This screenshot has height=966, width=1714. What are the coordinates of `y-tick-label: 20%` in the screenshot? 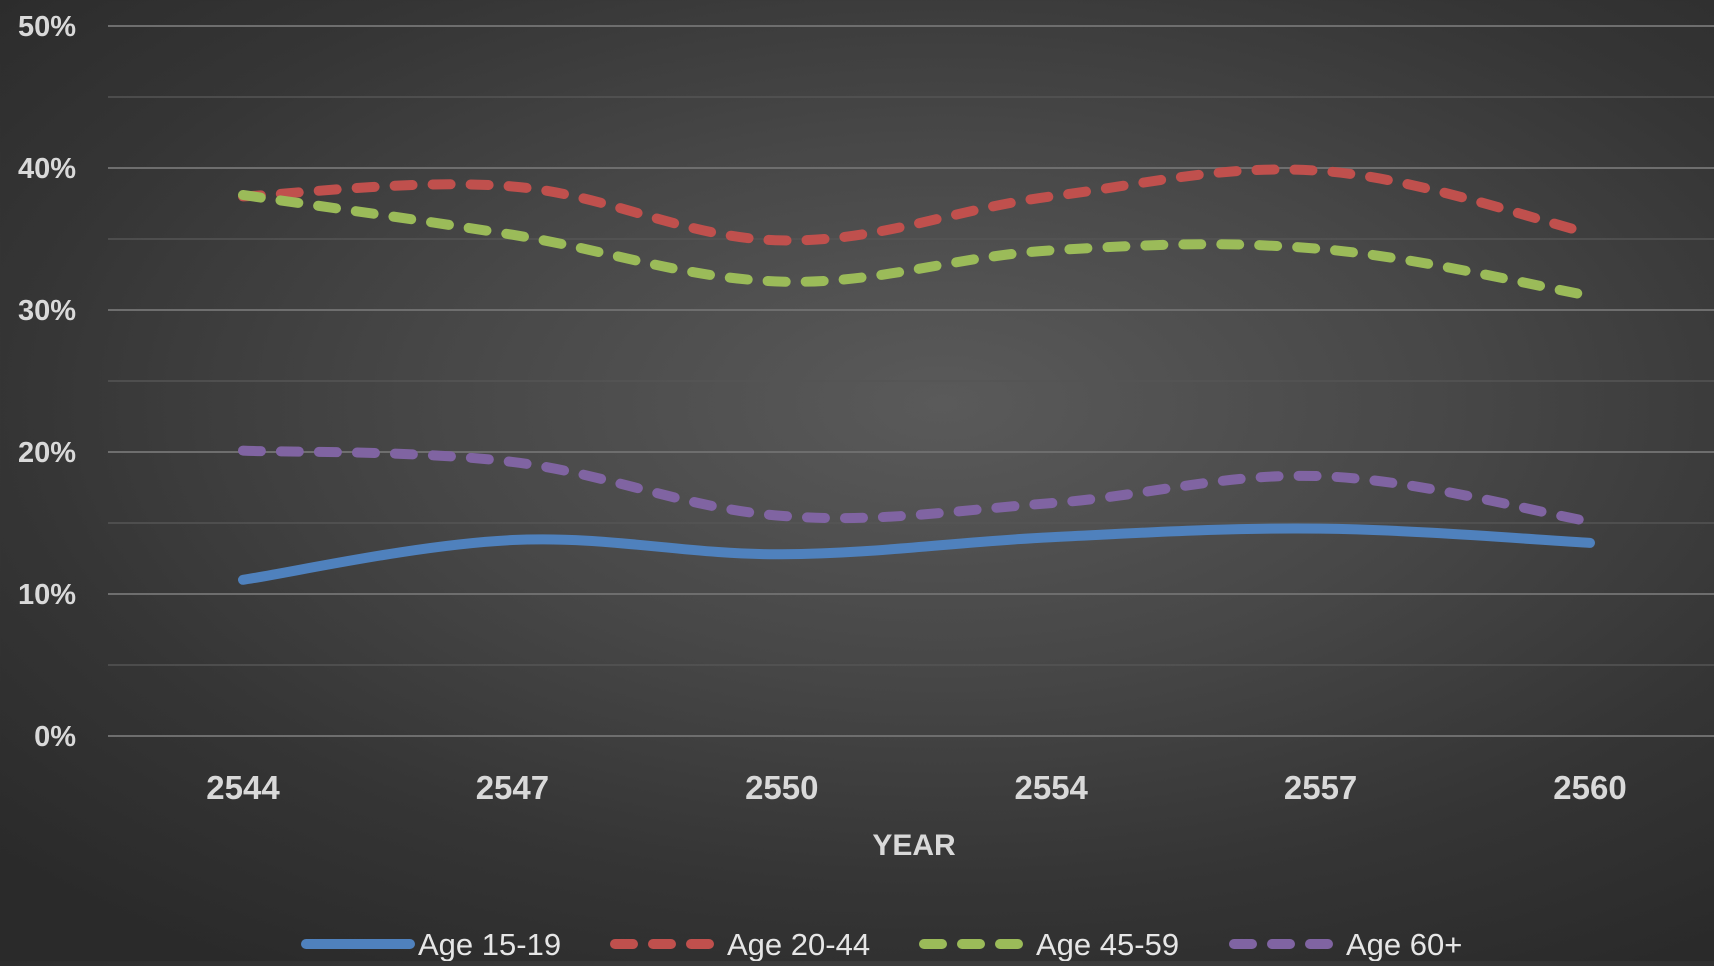 It's located at (47, 453).